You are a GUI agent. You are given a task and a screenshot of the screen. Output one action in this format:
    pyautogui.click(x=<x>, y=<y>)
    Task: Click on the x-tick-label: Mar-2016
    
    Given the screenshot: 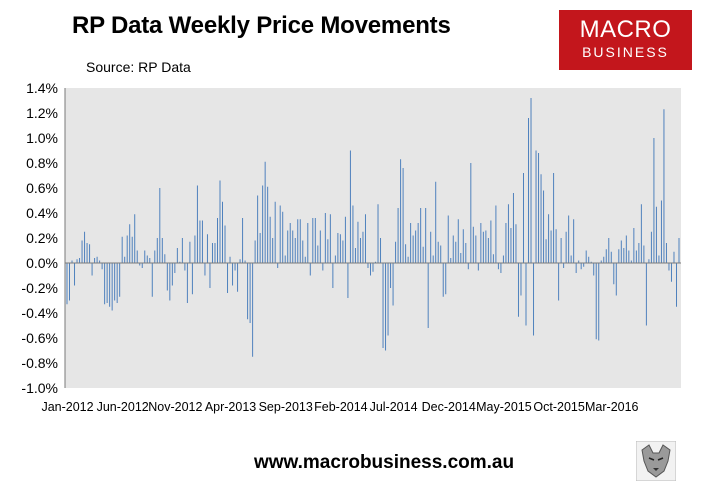 What is the action you would take?
    pyautogui.click(x=612, y=407)
    